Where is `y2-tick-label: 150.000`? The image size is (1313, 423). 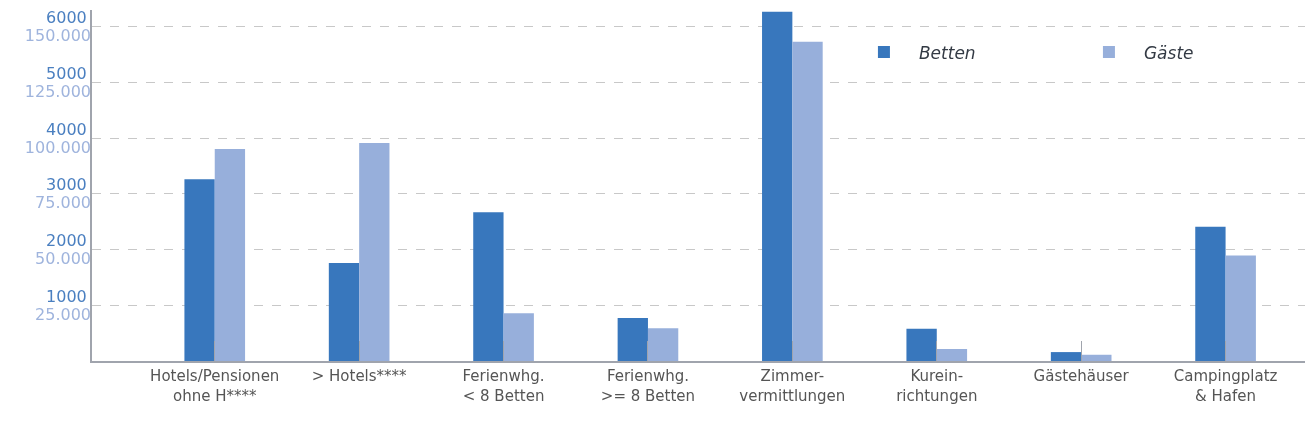
y2-tick-label: 150.000 is located at coordinates (57, 36).